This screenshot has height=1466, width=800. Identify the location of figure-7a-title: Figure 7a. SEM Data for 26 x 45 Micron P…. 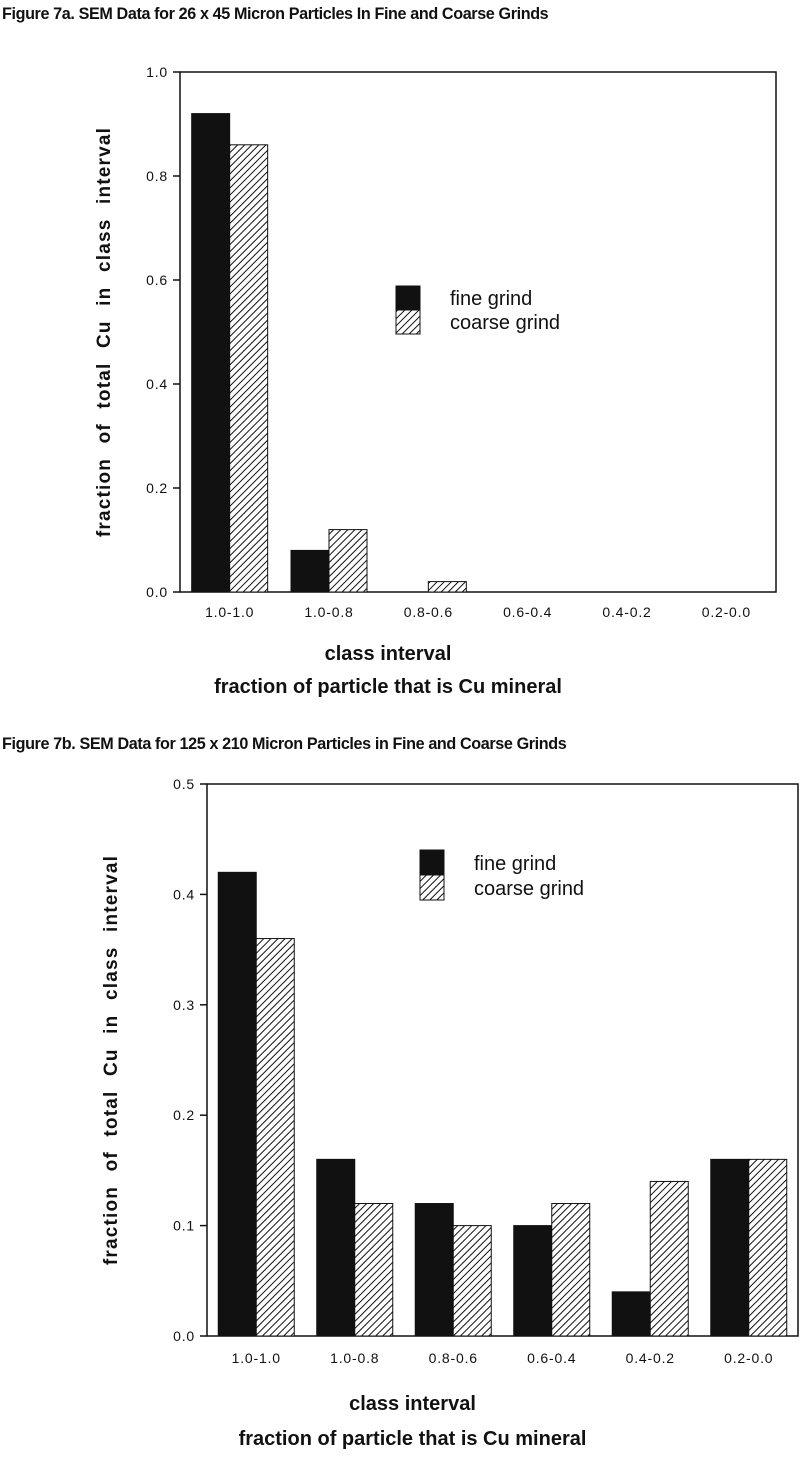
(275, 13).